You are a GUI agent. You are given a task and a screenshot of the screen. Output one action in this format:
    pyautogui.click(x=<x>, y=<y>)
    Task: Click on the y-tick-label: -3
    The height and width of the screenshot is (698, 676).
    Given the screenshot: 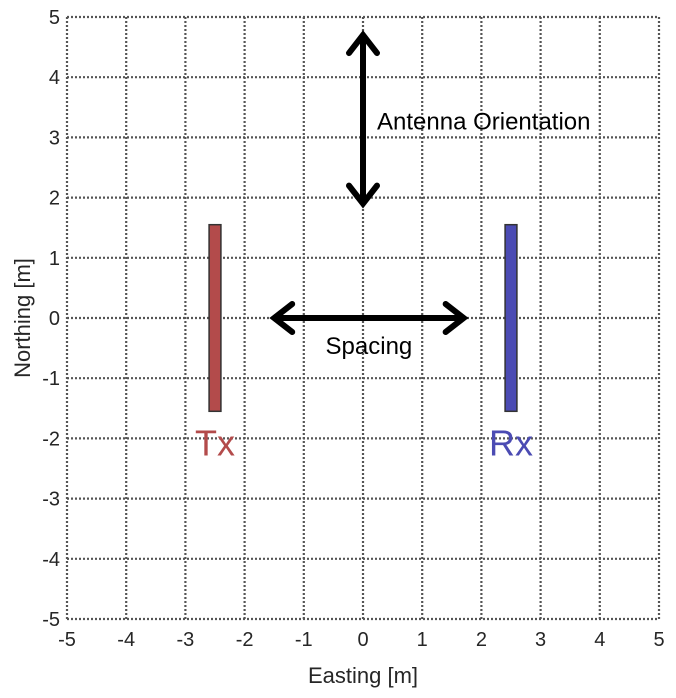 What is the action you would take?
    pyautogui.click(x=51, y=500)
    